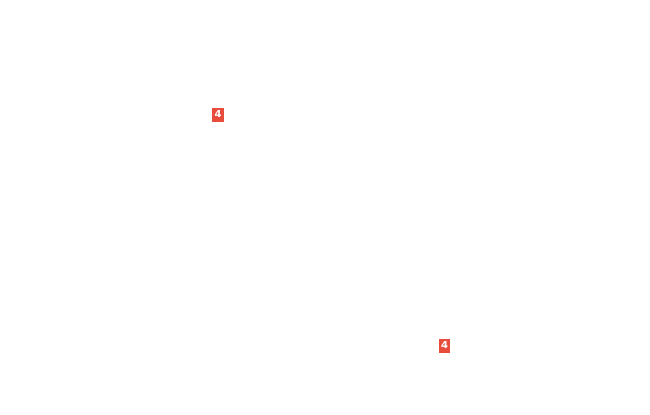 The width and height of the screenshot is (650, 415). Describe the element at coordinates (218, 115) in the screenshot. I see `marker-badge-4-upper: 4` at that location.